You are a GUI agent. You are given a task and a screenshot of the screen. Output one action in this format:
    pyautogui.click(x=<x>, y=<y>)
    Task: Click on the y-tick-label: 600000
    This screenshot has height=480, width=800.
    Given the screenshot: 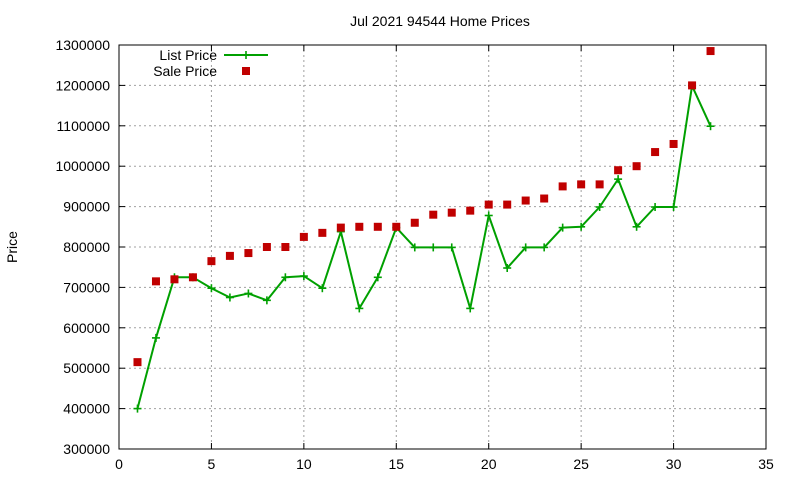 What is the action you would take?
    pyautogui.click(x=86, y=328)
    